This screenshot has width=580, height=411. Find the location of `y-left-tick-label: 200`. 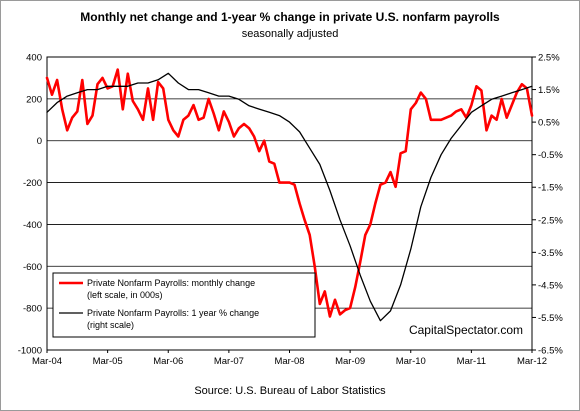

y-left-tick-label: 200 is located at coordinates (34, 99).